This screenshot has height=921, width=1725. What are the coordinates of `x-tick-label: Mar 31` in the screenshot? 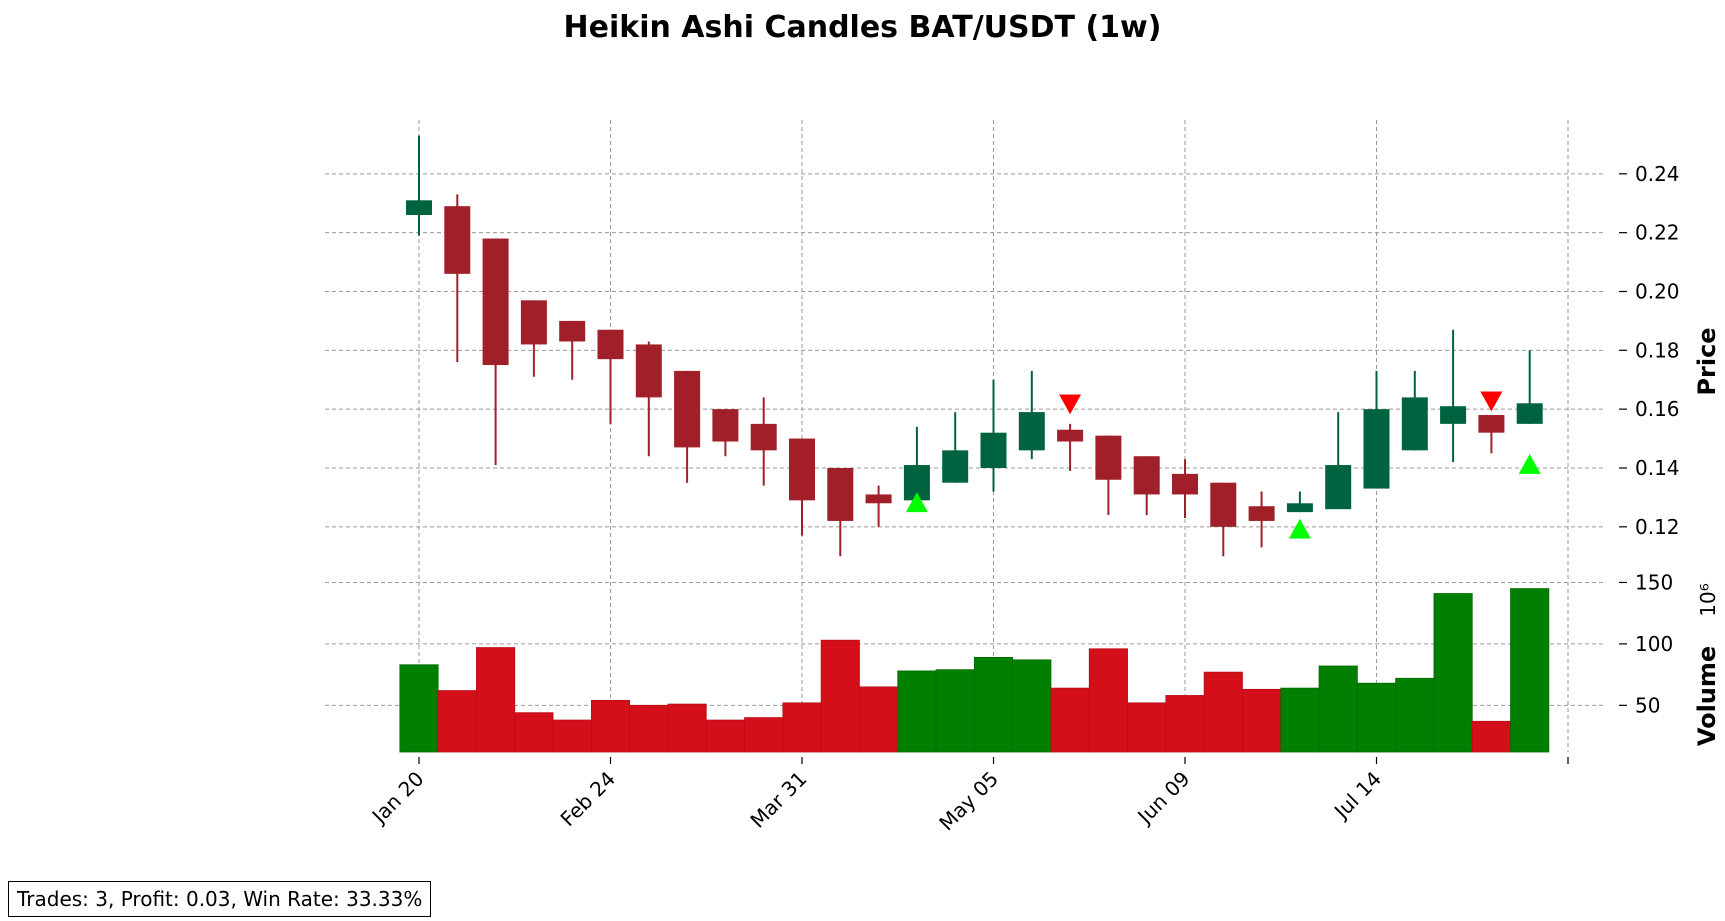 It's located at (778, 800).